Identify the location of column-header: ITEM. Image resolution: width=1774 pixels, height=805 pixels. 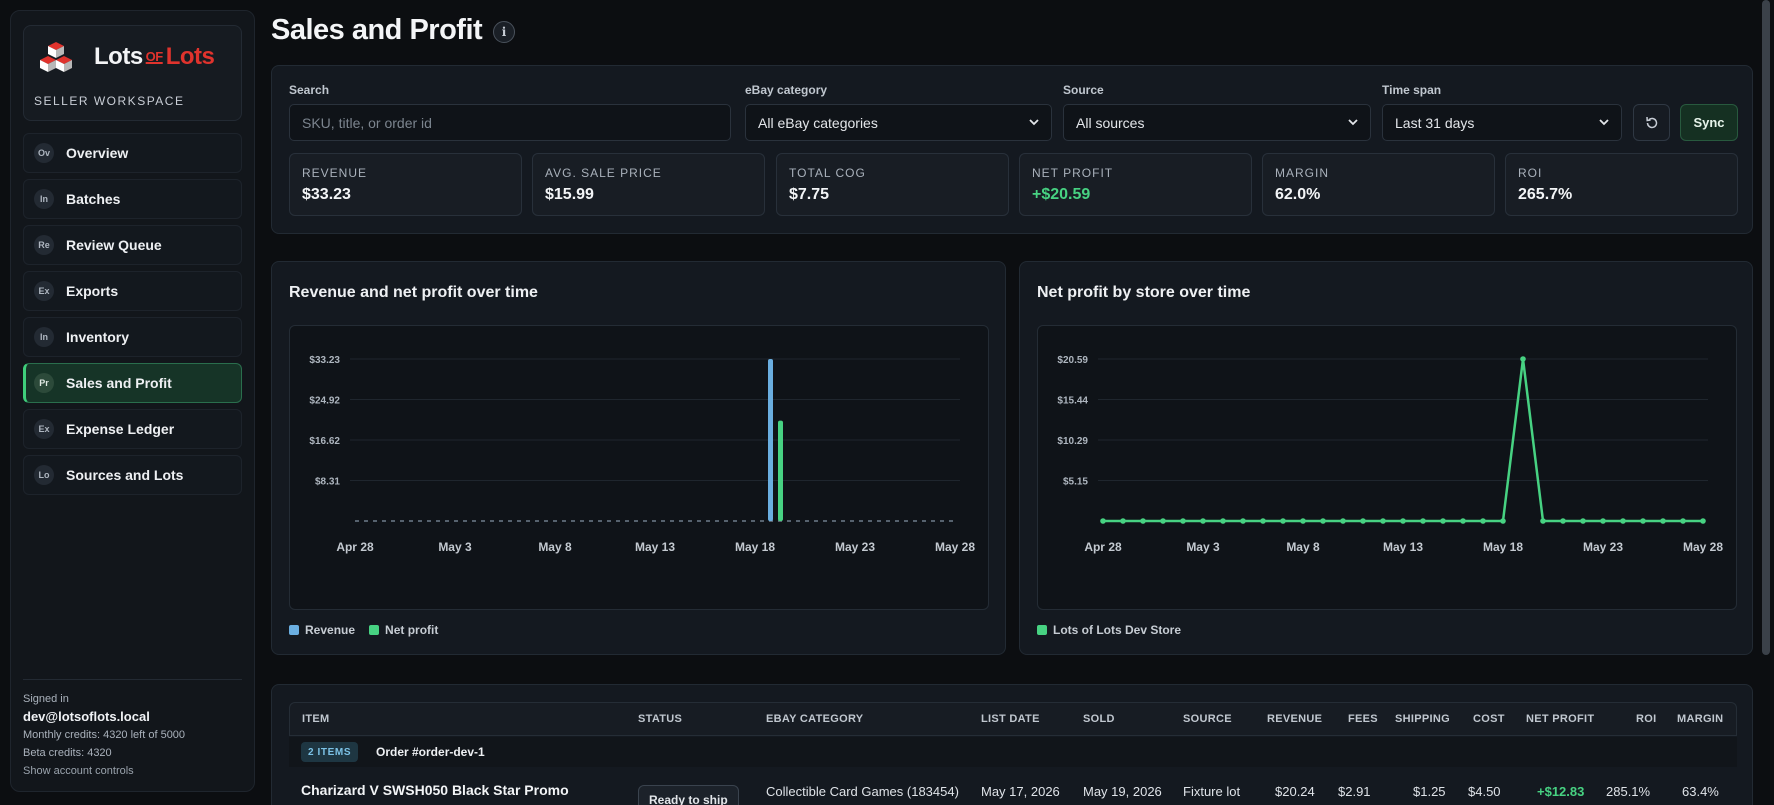
(316, 719).